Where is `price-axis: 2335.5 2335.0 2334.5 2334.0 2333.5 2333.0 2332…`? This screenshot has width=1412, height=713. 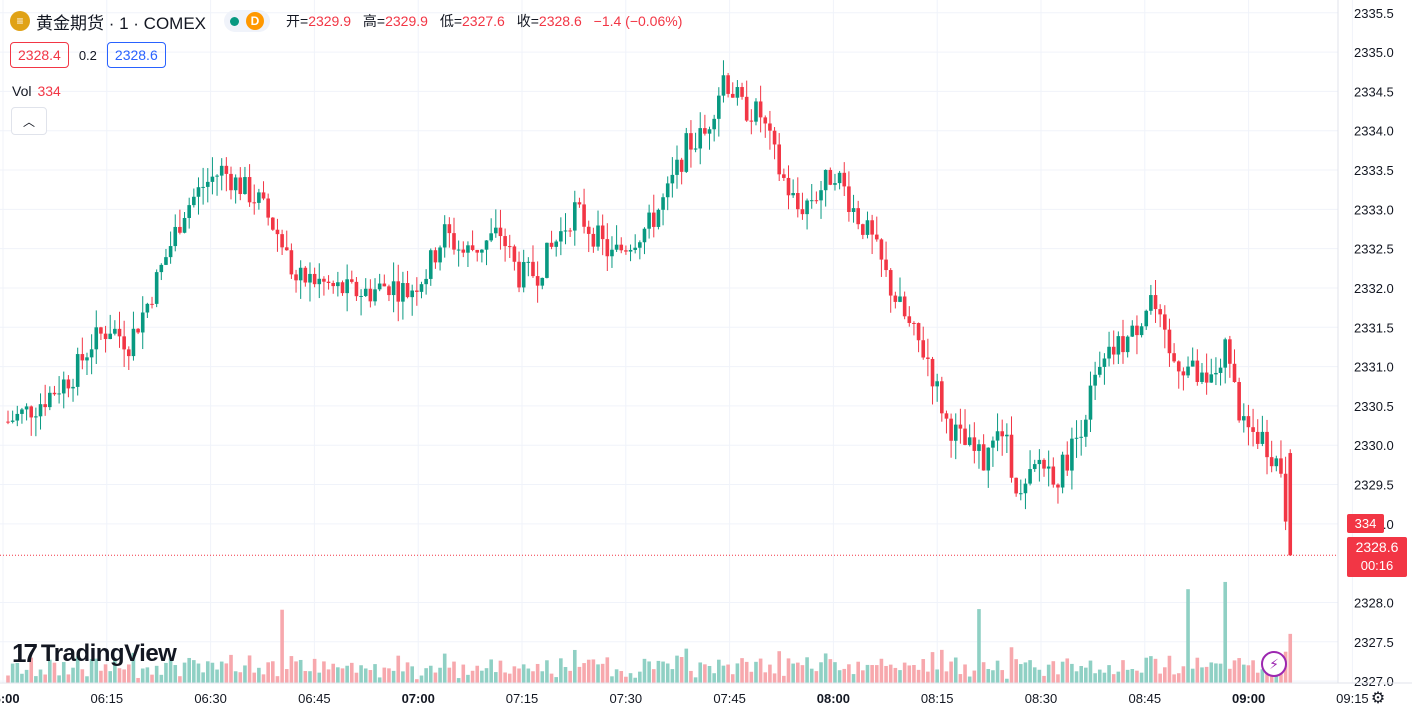 price-axis: 2335.5 2335.0 2334.5 2334.0 2333.5 2333.0 2332… is located at coordinates (1365, 344).